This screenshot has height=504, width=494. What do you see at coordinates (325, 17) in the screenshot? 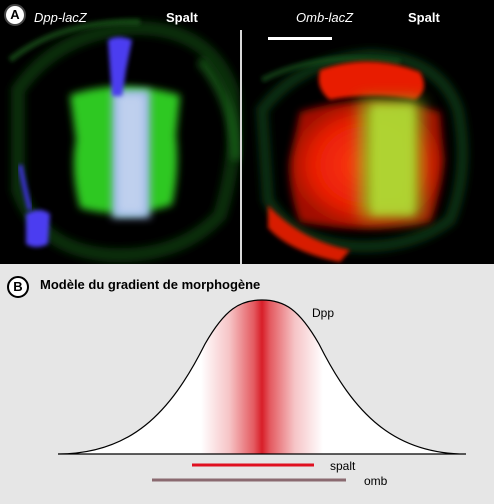
I see `omb-lacz-label: Omb-lacZ` at bounding box center [325, 17].